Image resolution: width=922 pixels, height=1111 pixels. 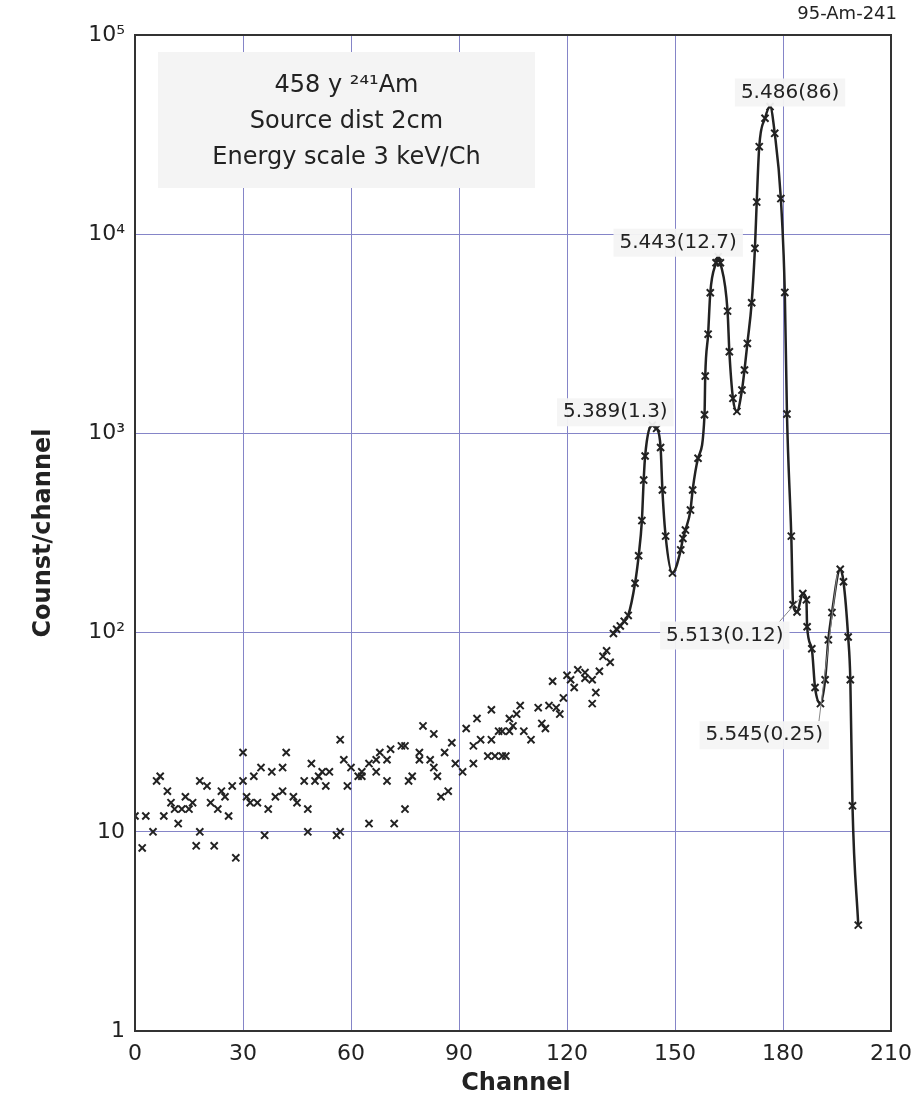 What do you see at coordinates (243, 1052) in the screenshot?
I see `x-tick-label: 30` at bounding box center [243, 1052].